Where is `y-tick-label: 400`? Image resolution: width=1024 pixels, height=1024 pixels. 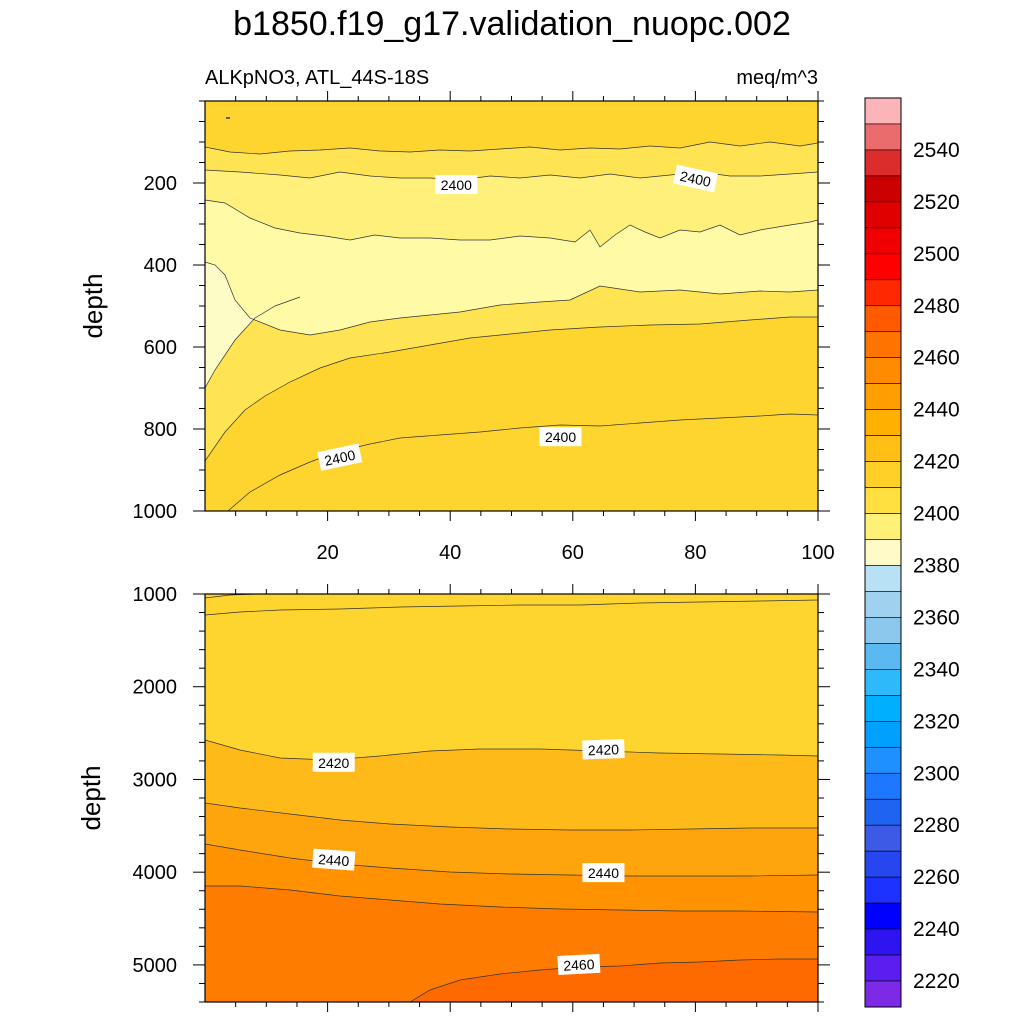 y-tick-label: 400 is located at coordinates (160, 266).